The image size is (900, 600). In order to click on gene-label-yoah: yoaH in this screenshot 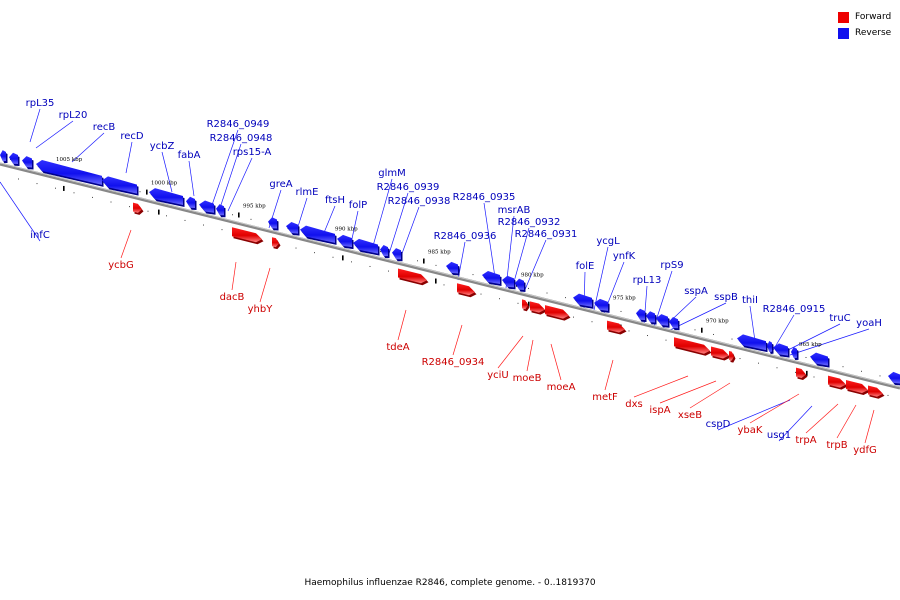, I will do `click(869, 323)`.